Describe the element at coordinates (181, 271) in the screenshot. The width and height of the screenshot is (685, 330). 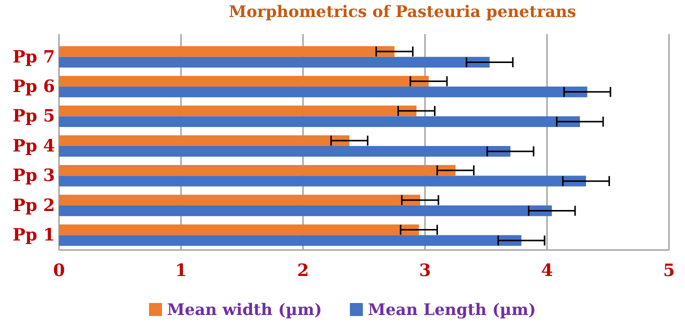
I see `x-tick-label: 1` at that location.